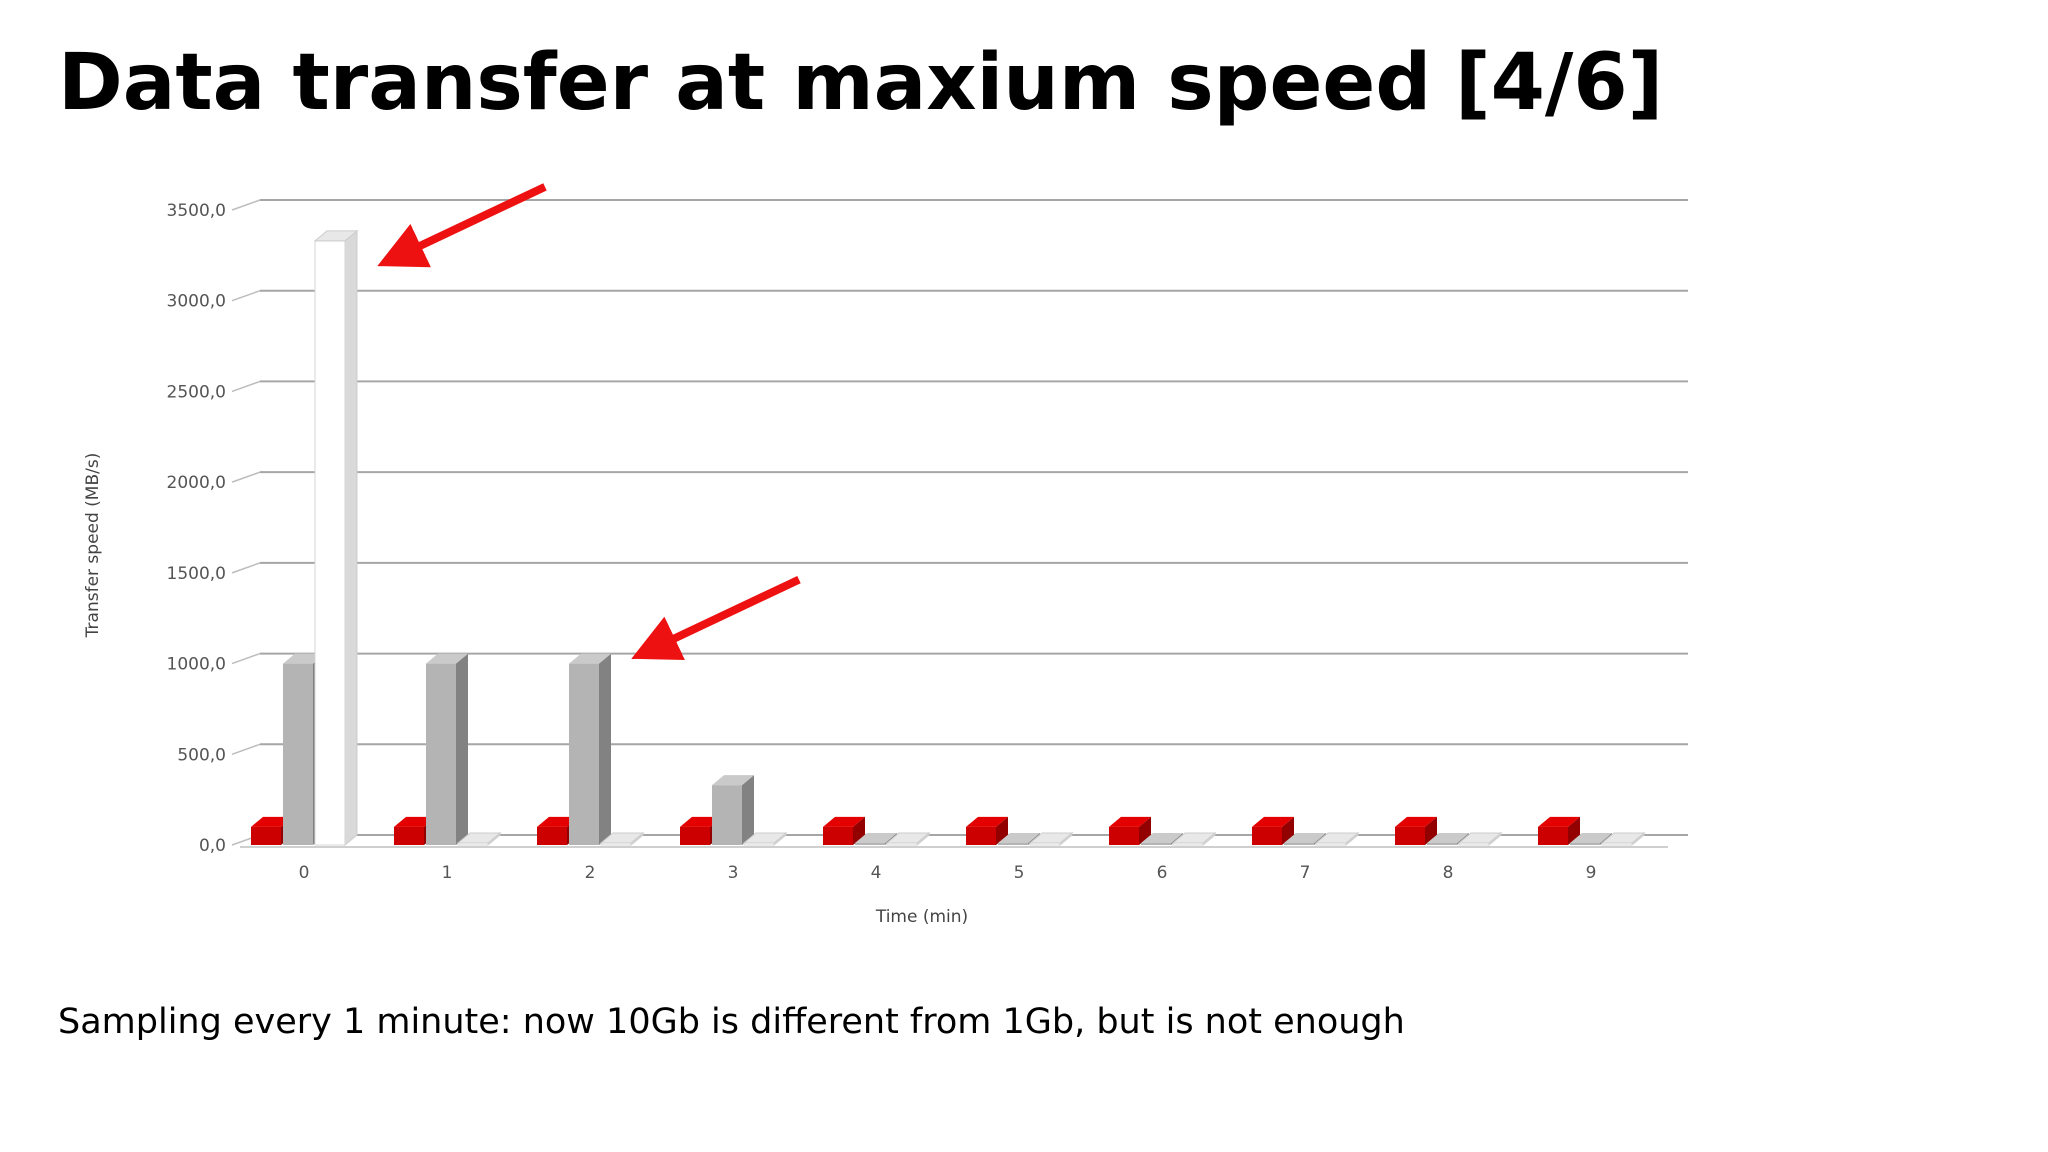  I want to click on y-tick-label: 0,0, so click(212, 846).